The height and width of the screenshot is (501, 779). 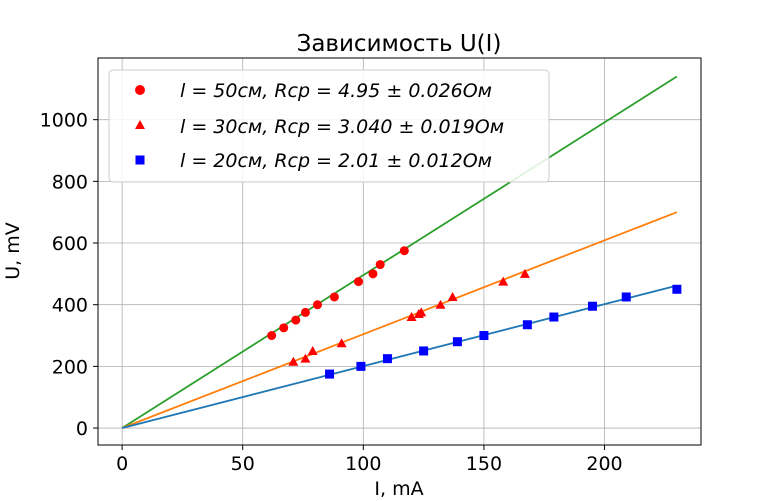 What do you see at coordinates (484, 464) in the screenshot?
I see `x-tick-label: 150` at bounding box center [484, 464].